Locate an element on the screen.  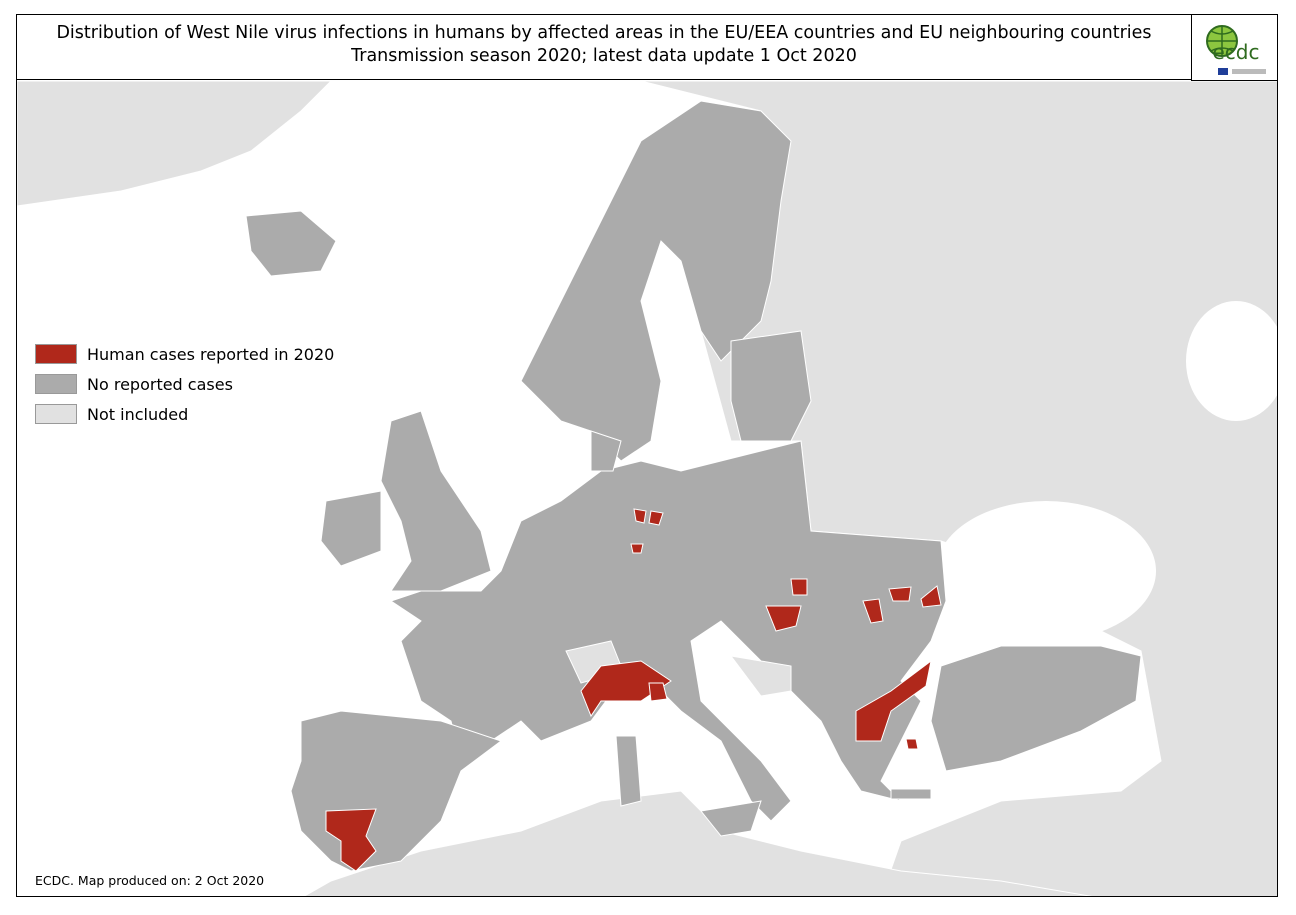
sicily is located at coordinates (731, 818).